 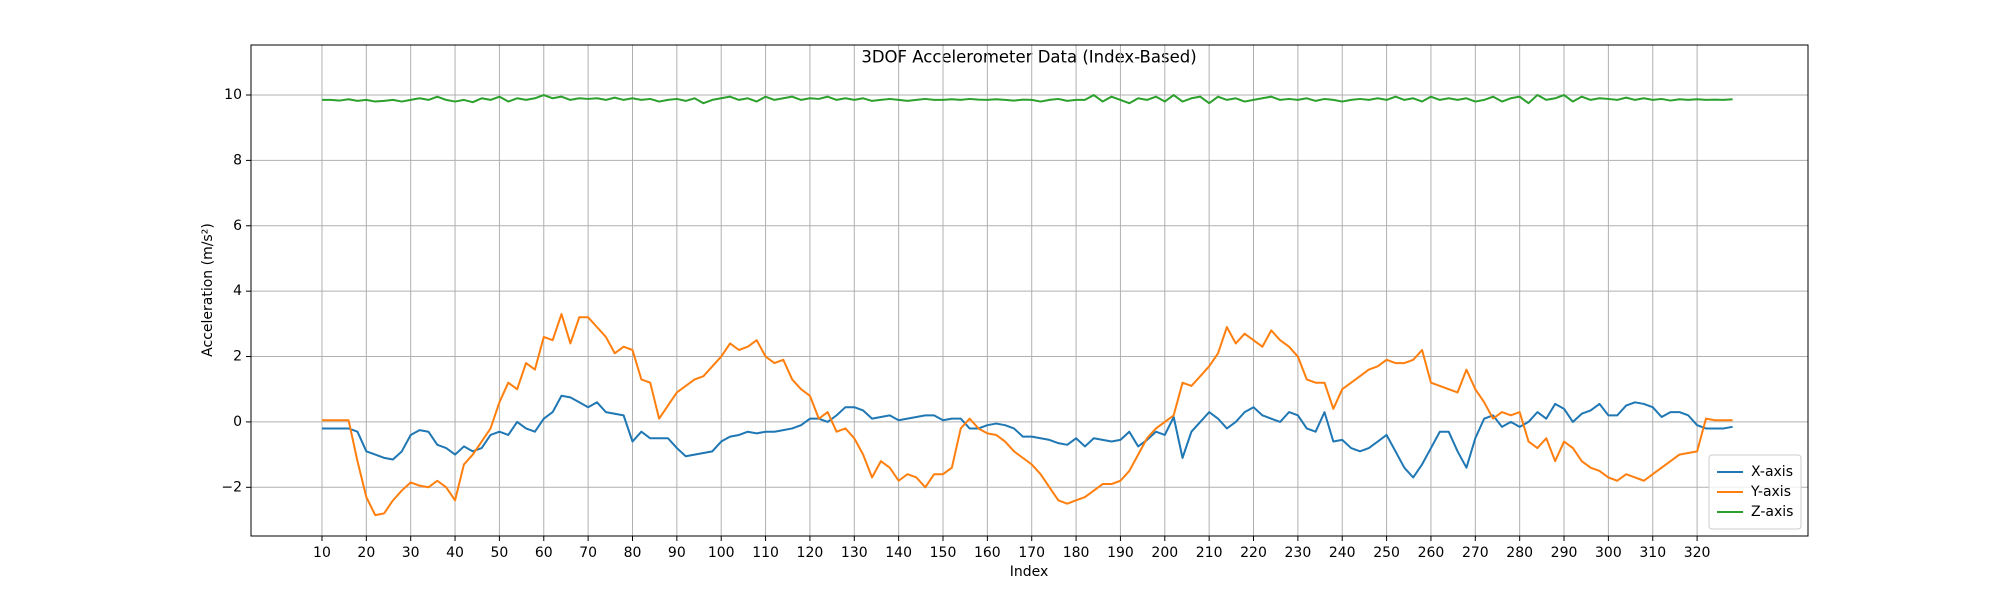 I want to click on y-tick-label: 8, so click(x=237, y=160).